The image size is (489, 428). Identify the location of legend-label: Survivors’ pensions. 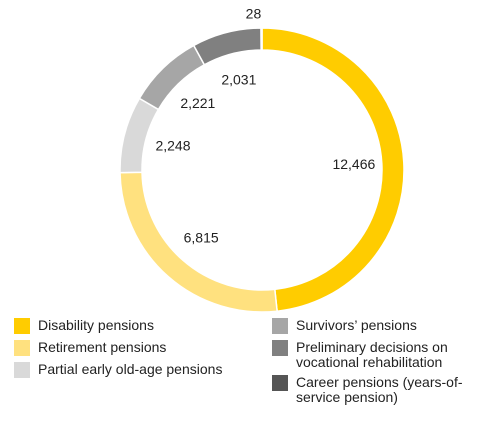
(356, 325).